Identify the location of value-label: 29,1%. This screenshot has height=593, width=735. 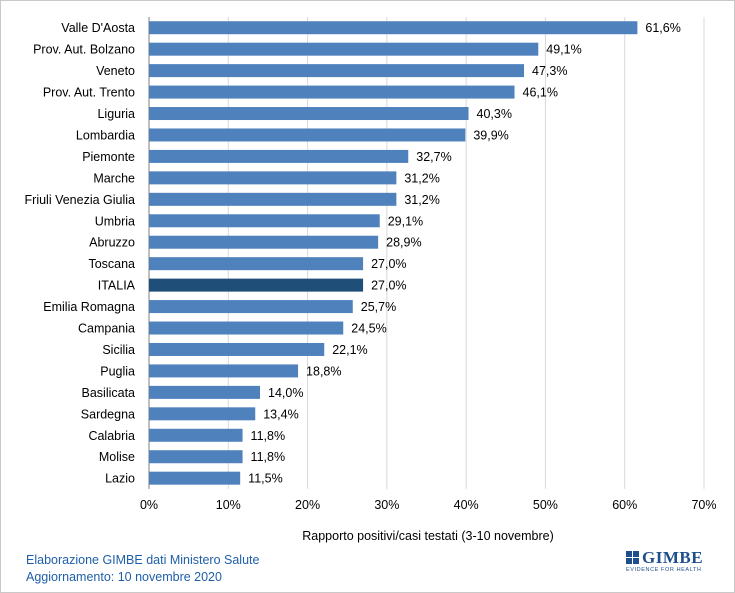
(405, 221).